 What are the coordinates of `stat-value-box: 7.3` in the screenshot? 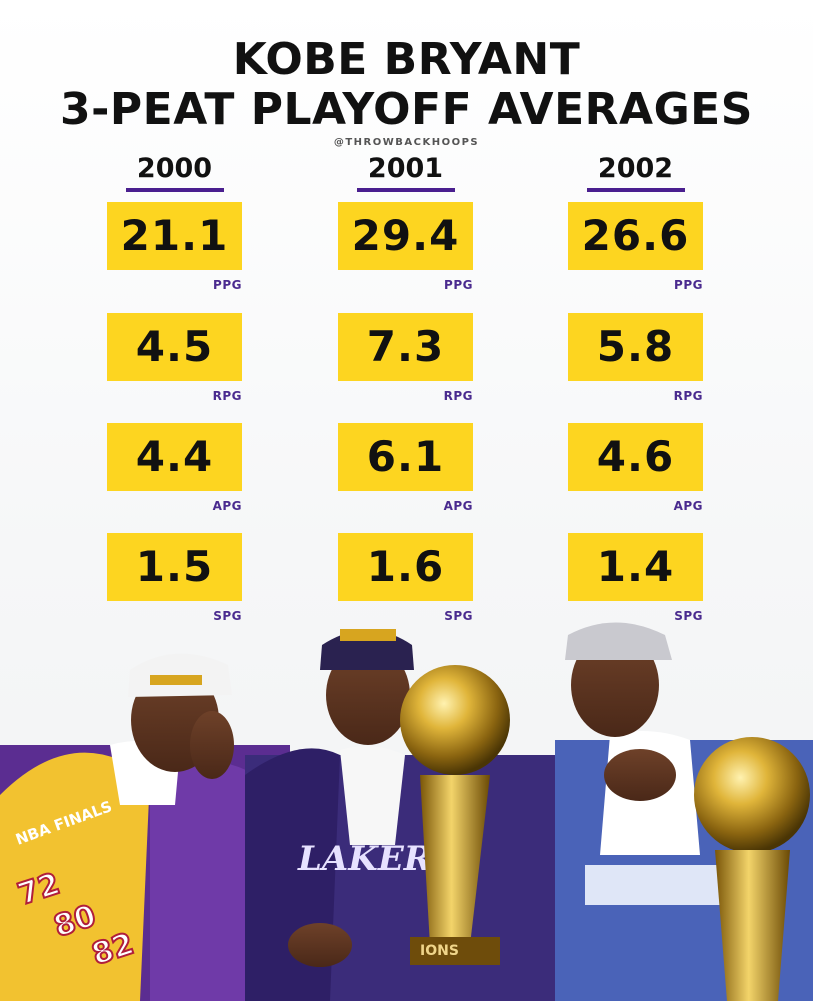 It's located at (405, 347).